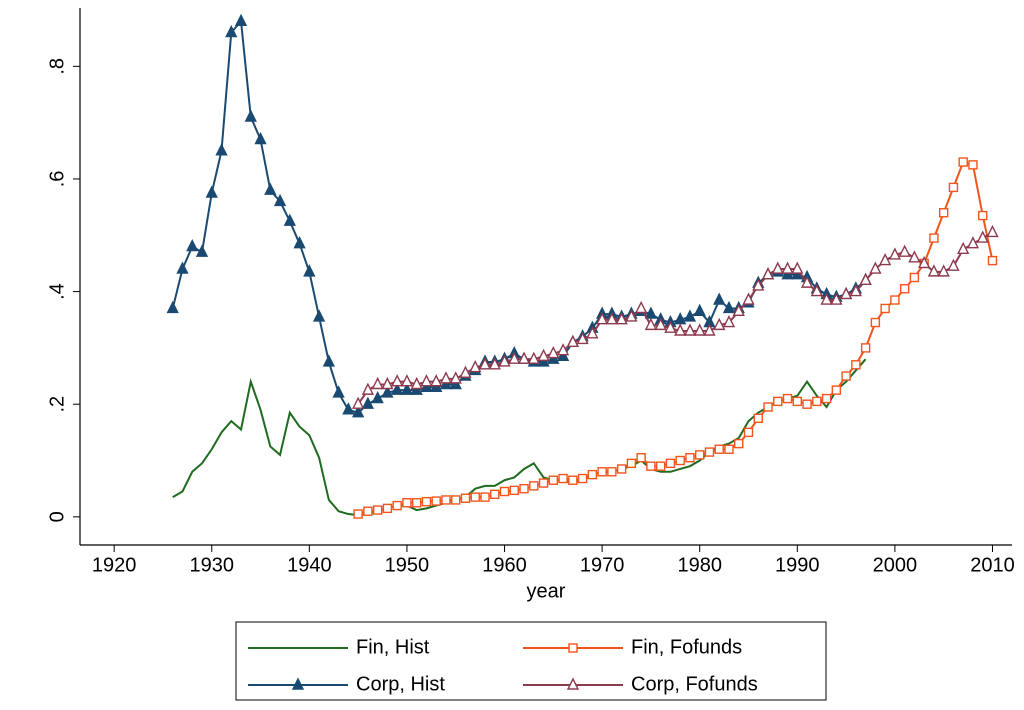 The image size is (1024, 710). I want to click on x-tick-label: 2000, so click(895, 565).